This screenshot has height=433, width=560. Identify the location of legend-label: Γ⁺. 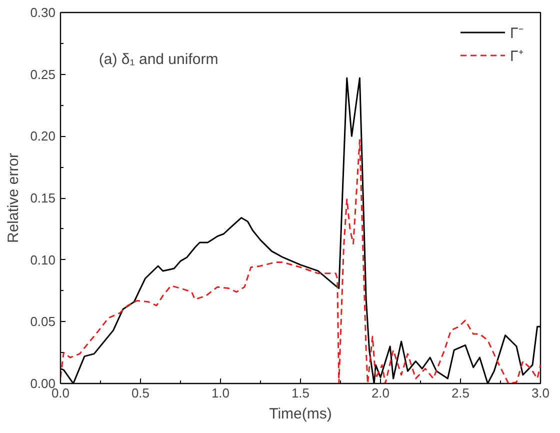
(517, 56).